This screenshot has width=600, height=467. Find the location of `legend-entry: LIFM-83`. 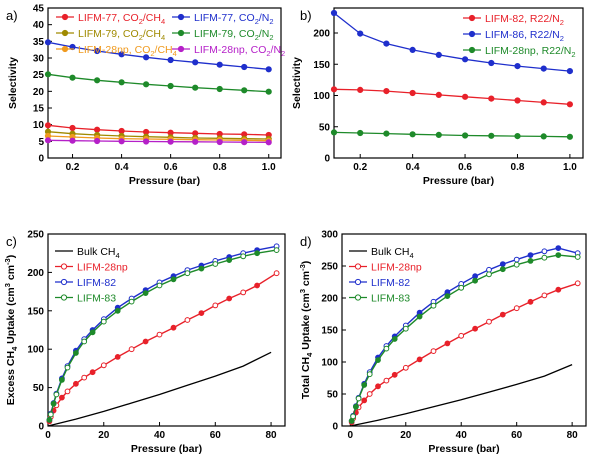

legend-entry: LIFM-83 is located at coordinates (379, 299).